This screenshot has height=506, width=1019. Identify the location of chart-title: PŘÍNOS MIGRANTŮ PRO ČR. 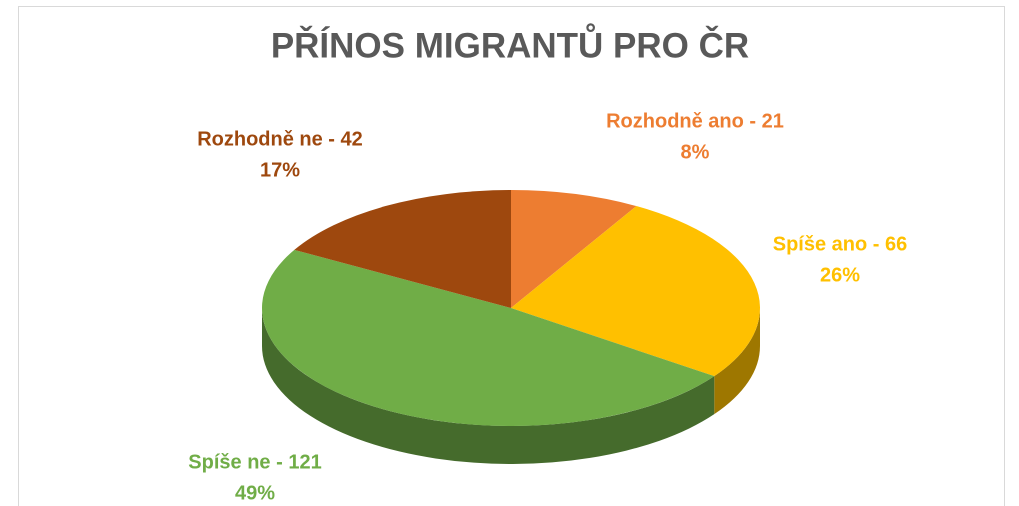
(510, 43).